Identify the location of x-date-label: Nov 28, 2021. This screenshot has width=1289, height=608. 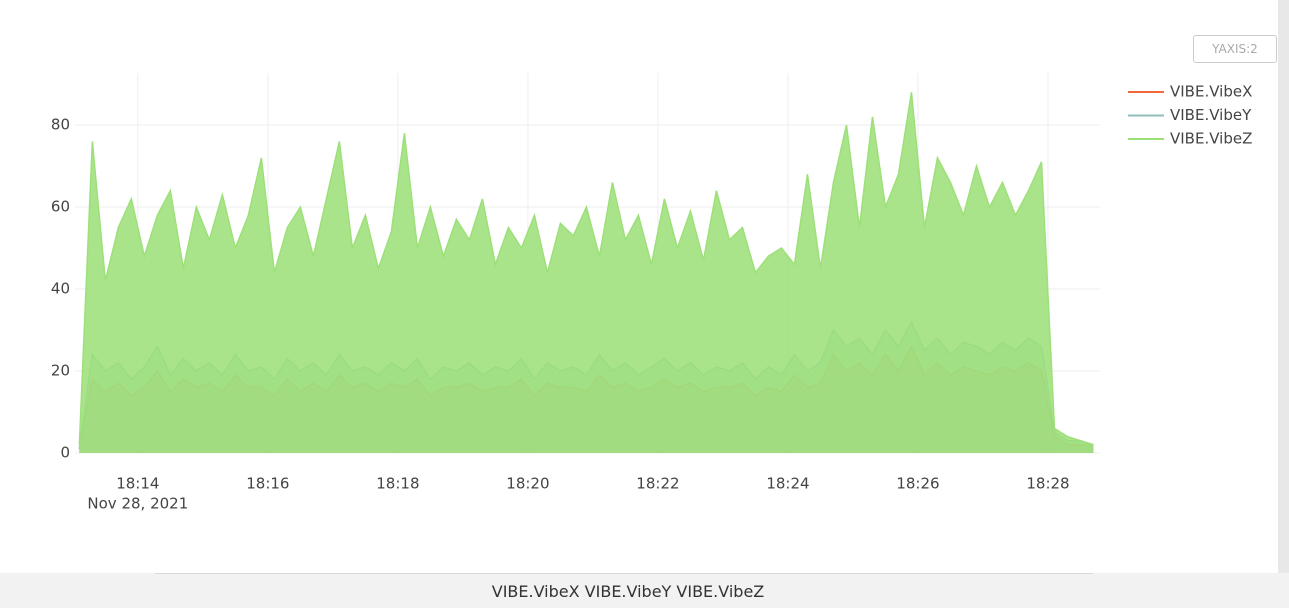
(137, 504).